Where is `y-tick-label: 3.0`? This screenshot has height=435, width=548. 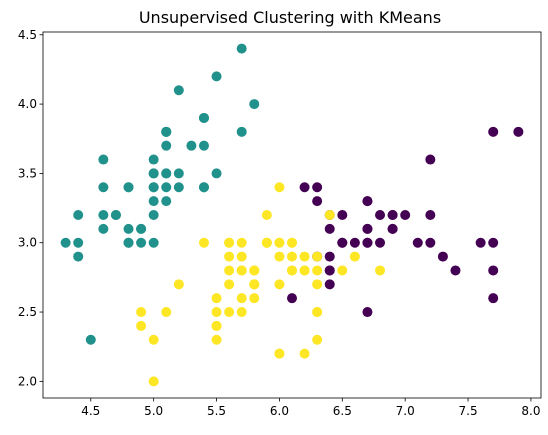
y-tick-label: 3.0 is located at coordinates (27, 243).